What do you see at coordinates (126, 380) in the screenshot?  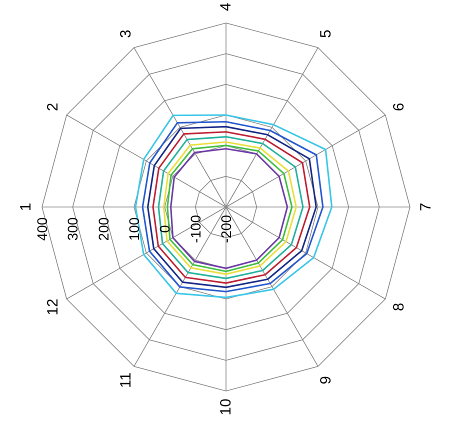 I see `spoke-label: 11` at bounding box center [126, 380].